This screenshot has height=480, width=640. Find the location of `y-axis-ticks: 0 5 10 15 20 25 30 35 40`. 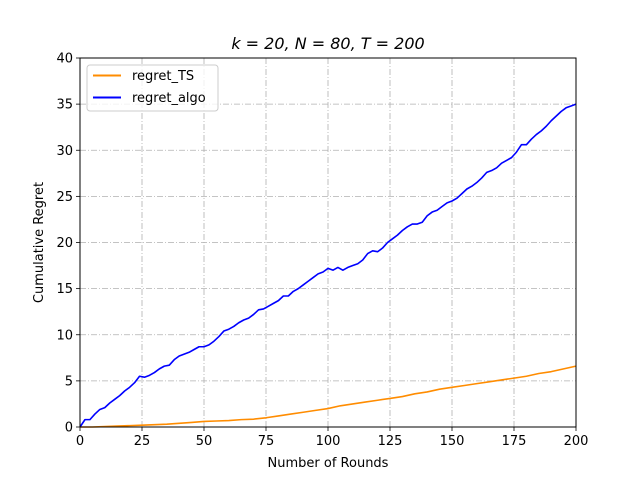

y-axis-ticks: 0 5 10 15 20 25 30 35 40 is located at coordinates (68, 244).